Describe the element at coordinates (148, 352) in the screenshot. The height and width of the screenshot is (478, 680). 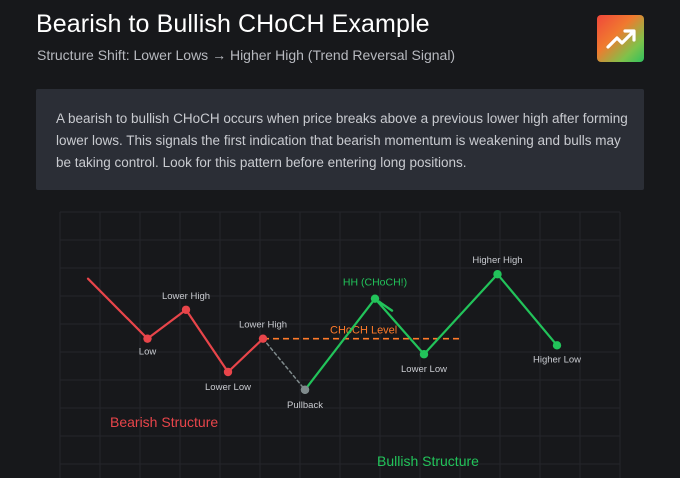
I see `point-label: Low` at that location.